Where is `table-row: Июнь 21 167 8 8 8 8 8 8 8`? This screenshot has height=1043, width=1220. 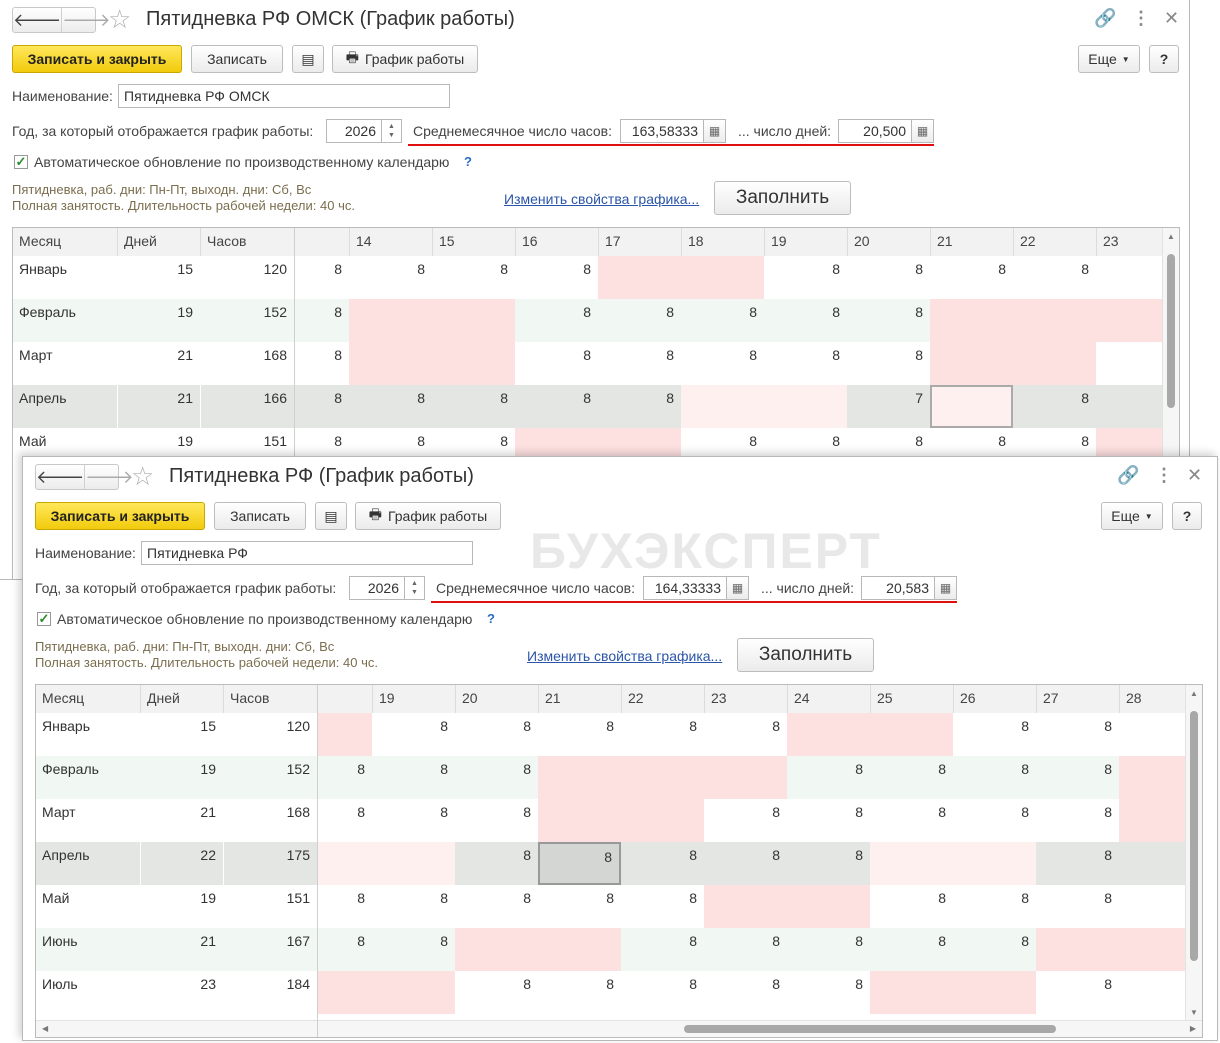 table-row: Июнь 21 167 8 8 8 8 8 8 8 is located at coordinates (619, 949).